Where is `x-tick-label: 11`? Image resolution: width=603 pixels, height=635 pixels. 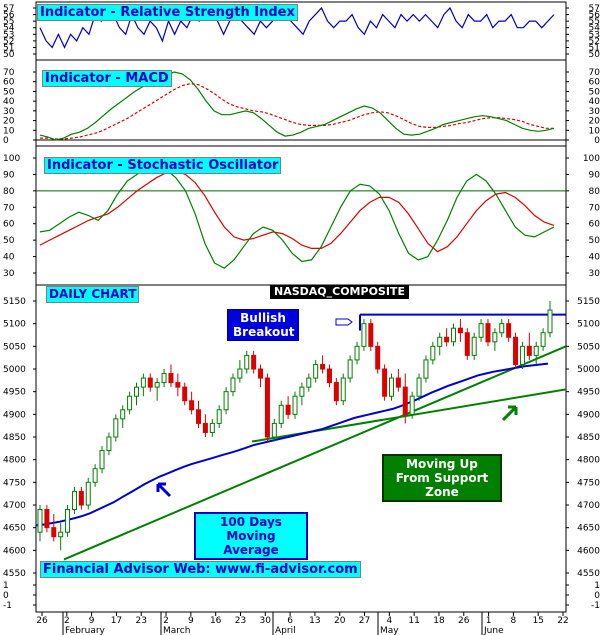
x-tick-label: 11 is located at coordinates (413, 621).